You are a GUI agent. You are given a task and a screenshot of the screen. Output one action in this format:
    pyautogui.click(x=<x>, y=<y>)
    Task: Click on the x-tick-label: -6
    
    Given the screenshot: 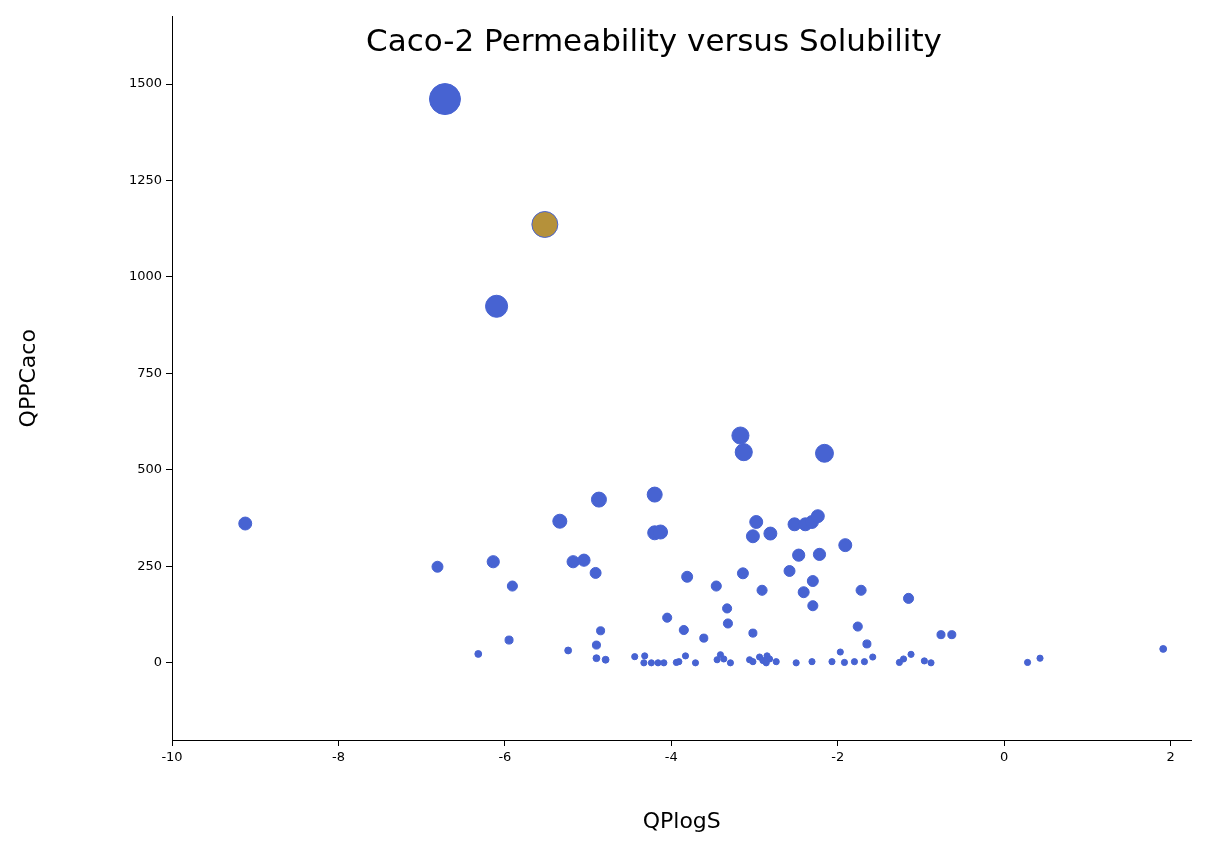 What is the action you would take?
    pyautogui.click(x=505, y=757)
    